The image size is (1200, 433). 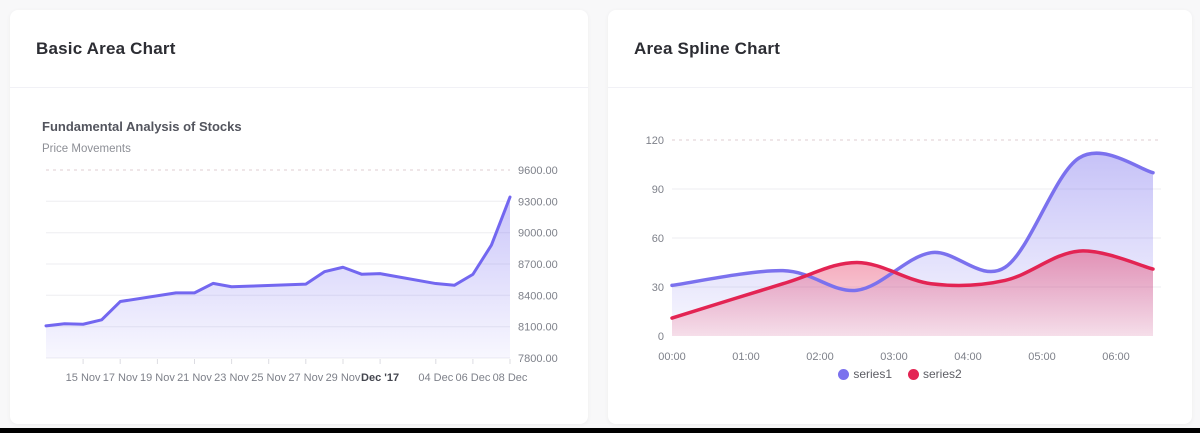 I want to click on card-header: Area Spline Chart, so click(x=900, y=49).